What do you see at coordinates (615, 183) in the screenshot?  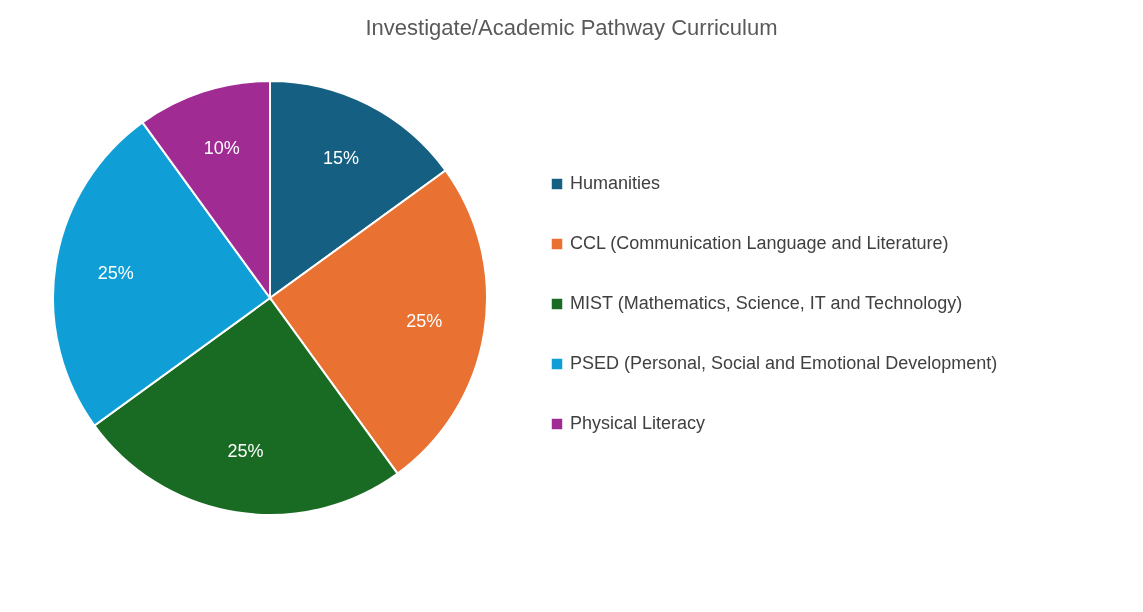 I see `legend-label: Humanities` at bounding box center [615, 183].